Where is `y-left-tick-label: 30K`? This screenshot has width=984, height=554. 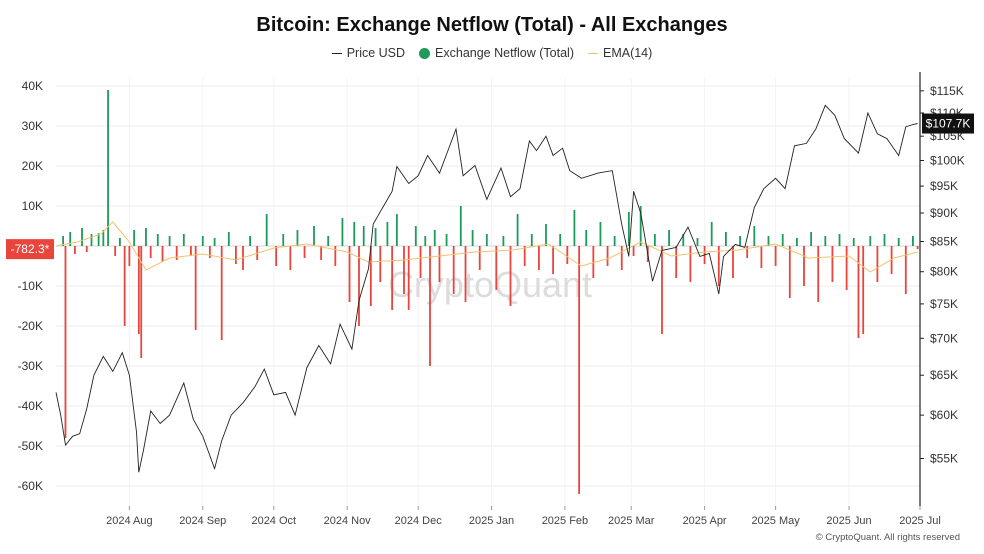 y-left-tick-label: 30K is located at coordinates (32, 126).